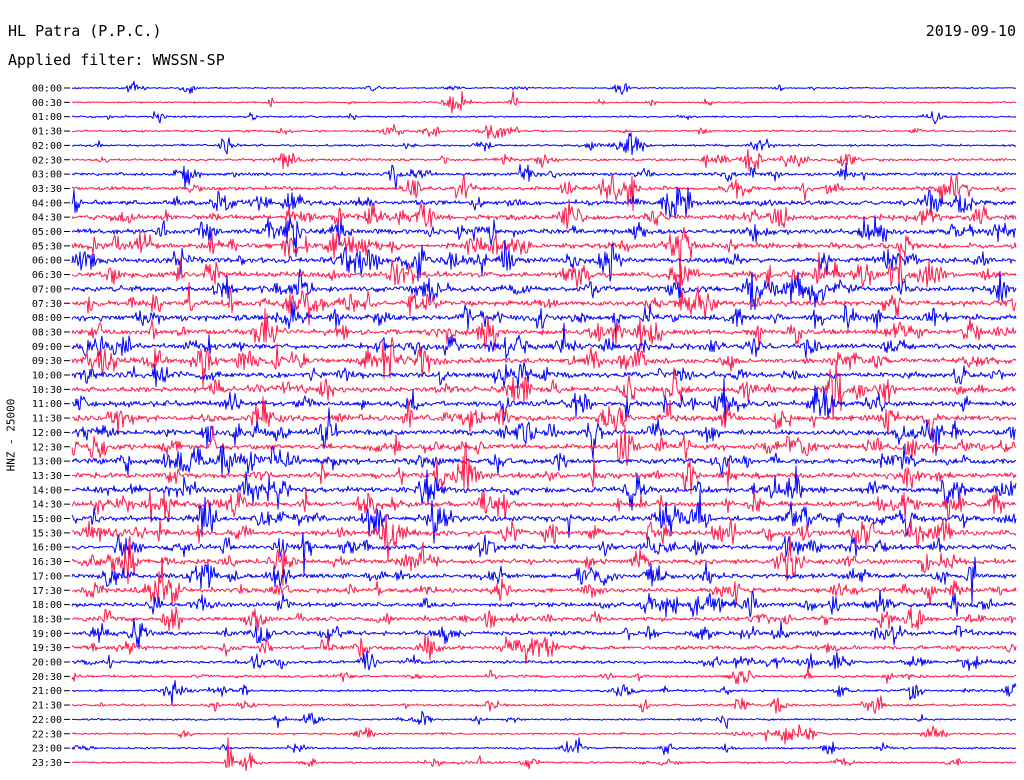  What do you see at coordinates (47, 103) in the screenshot?
I see `row-label-0030: 00:30` at bounding box center [47, 103].